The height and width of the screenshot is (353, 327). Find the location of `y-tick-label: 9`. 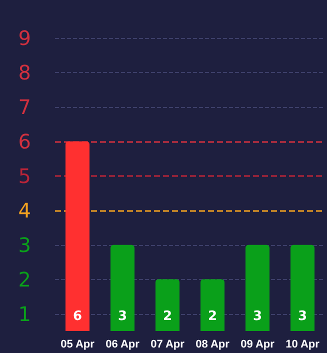

y-tick-label: 9 is located at coordinates (24, 38).